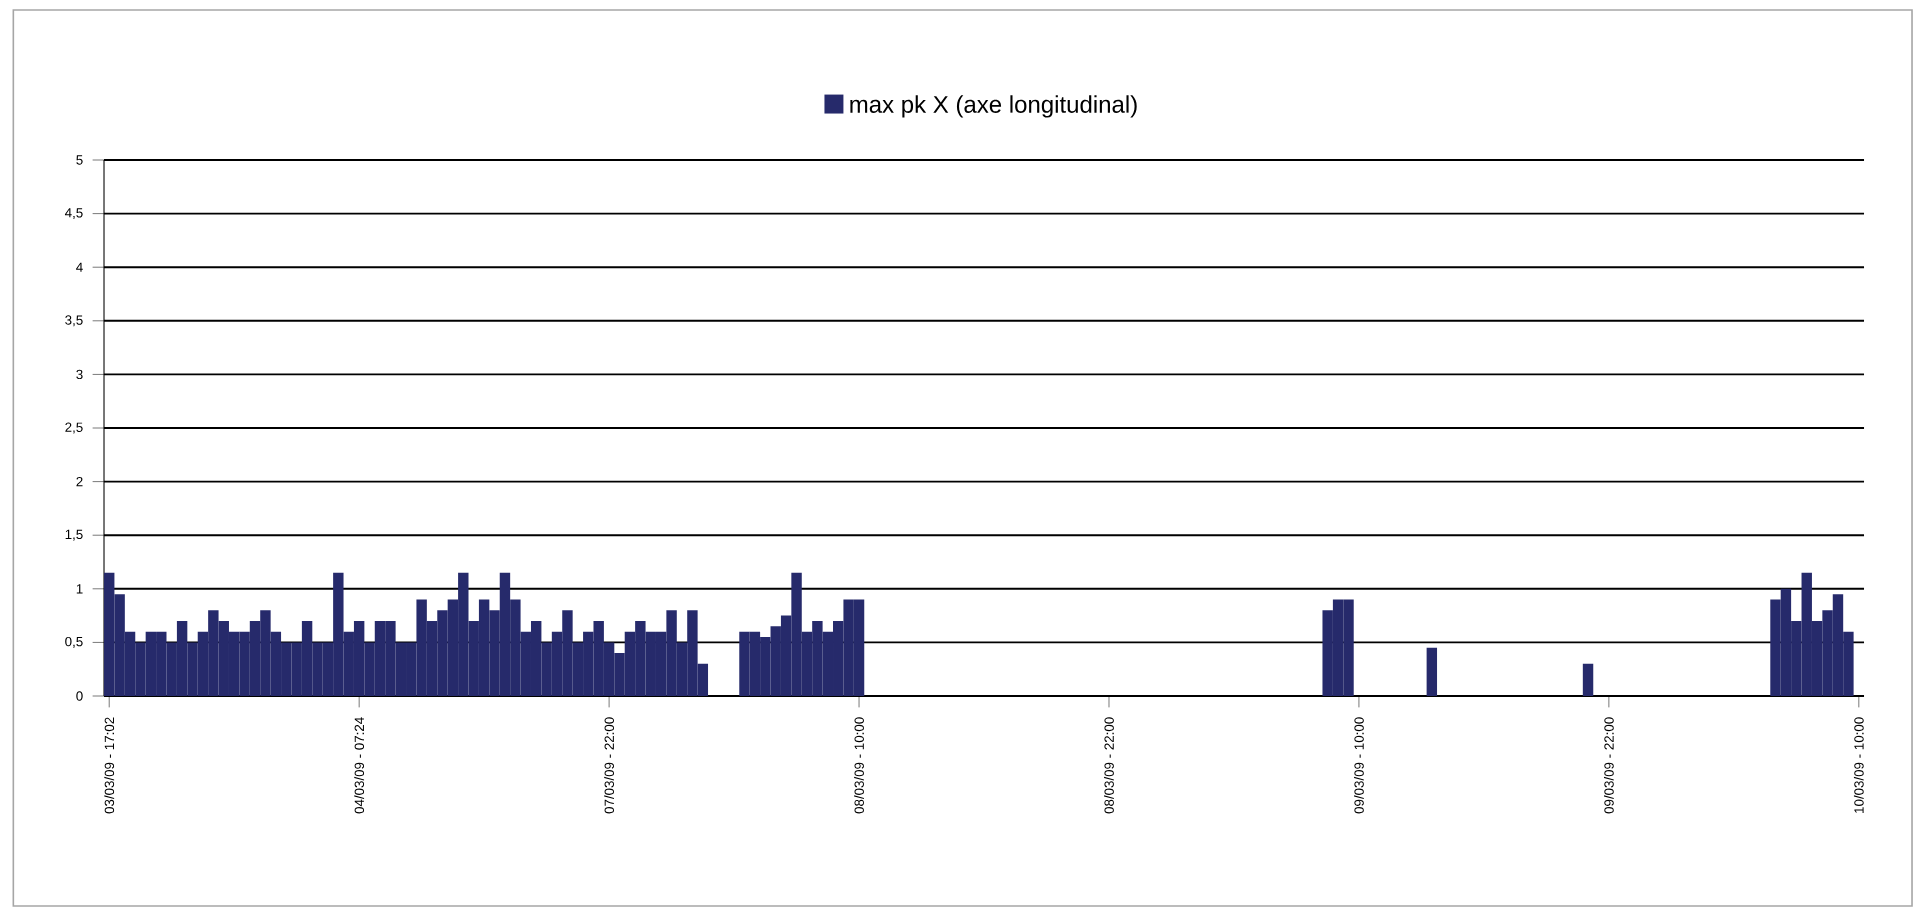 This screenshot has height=922, width=1926. Describe the element at coordinates (993, 106) in the screenshot. I see `legend-label: max pk X (axe longitudinal)` at that location.